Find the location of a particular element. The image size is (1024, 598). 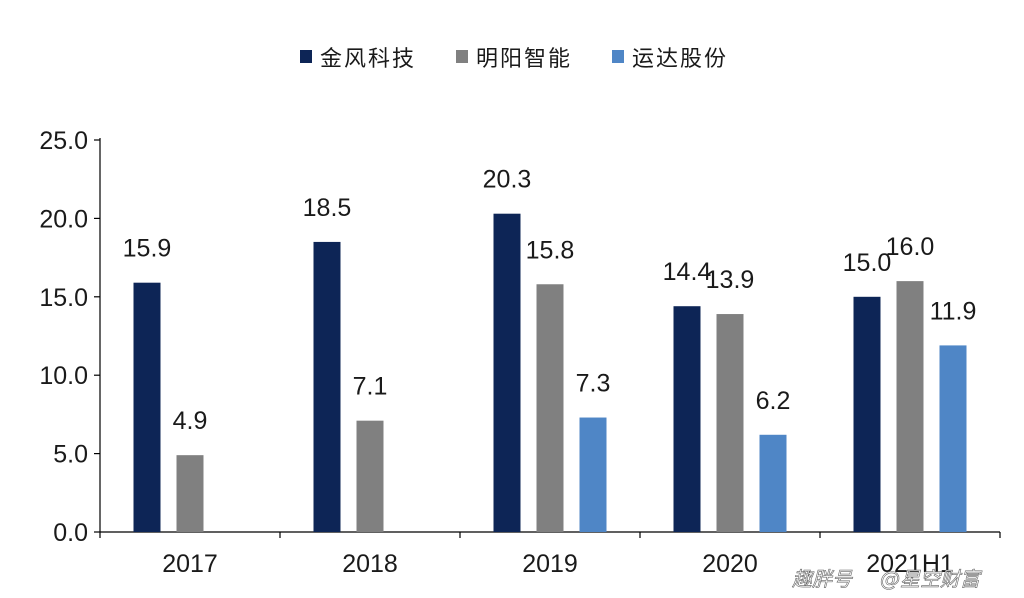

watermark: 趣胖号 @星空财富 is located at coordinates (888, 579).